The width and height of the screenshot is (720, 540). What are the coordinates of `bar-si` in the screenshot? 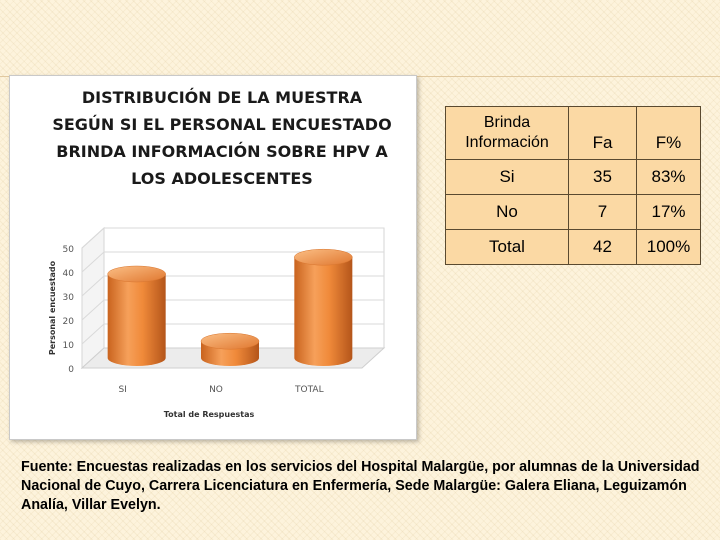 It's located at (136, 315).